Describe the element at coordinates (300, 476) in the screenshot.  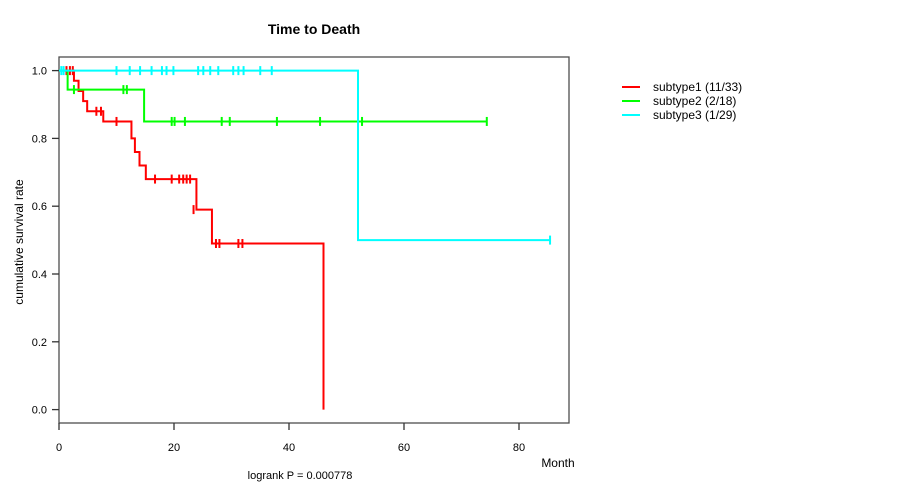
I see `logrank-p-annotation: logrank P = 0.000778` at that location.